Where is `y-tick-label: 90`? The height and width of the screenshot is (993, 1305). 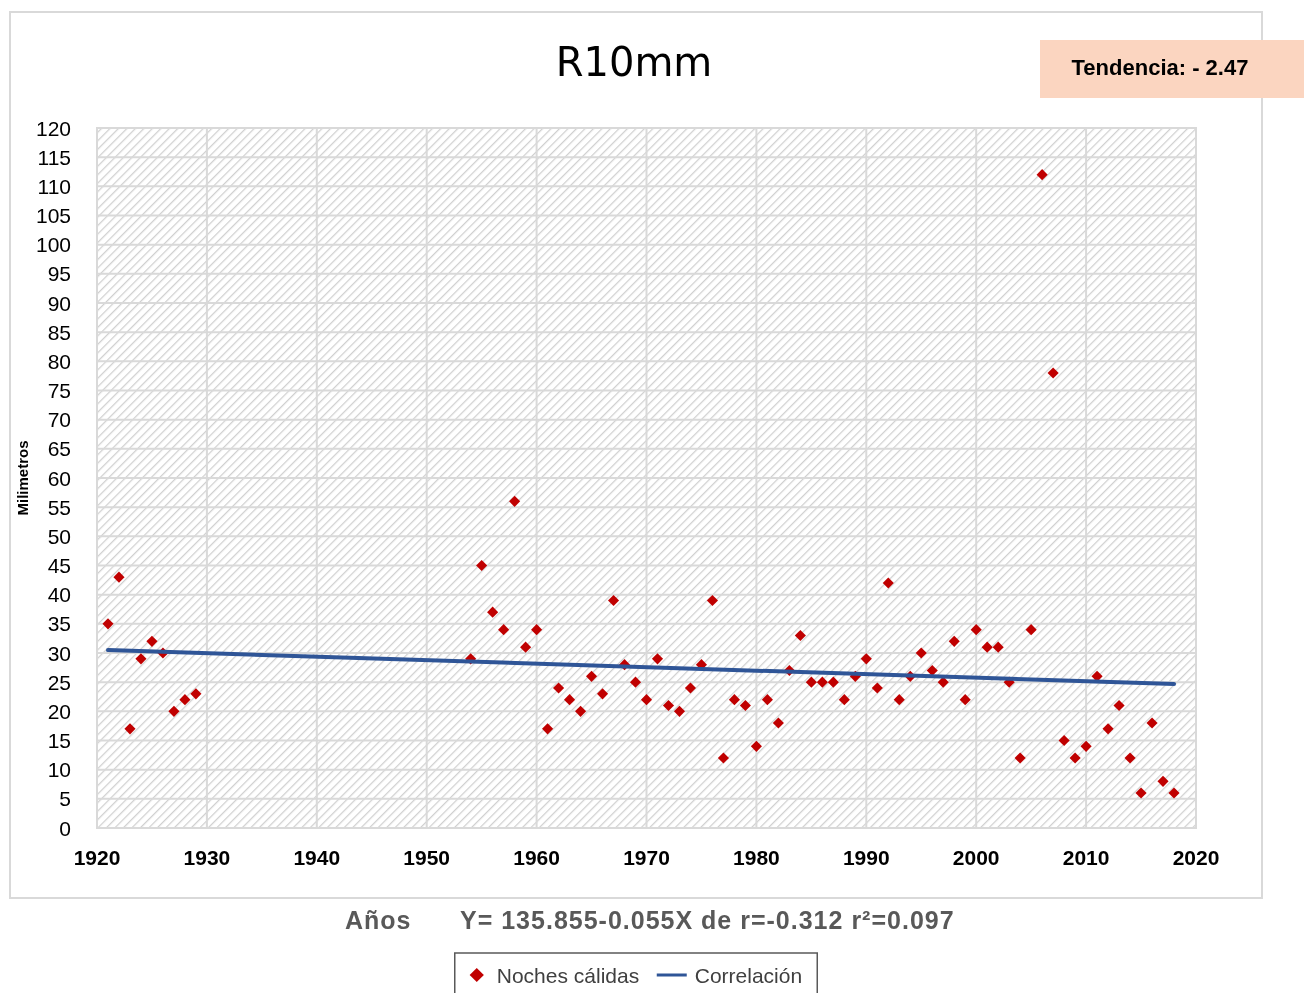 y-tick-label: 90 is located at coordinates (59, 303).